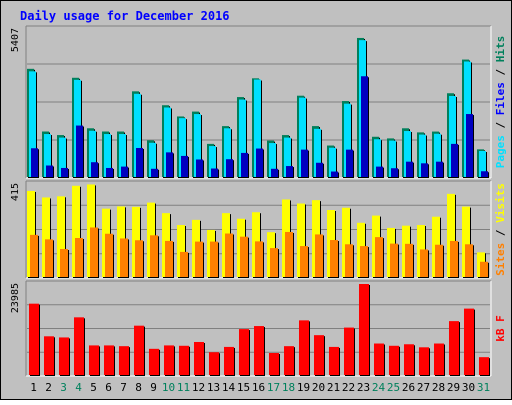 This screenshot has width=512, height=405. Describe the element at coordinates (108, 387) in the screenshot. I see `x-tick-label: 6` at that location.